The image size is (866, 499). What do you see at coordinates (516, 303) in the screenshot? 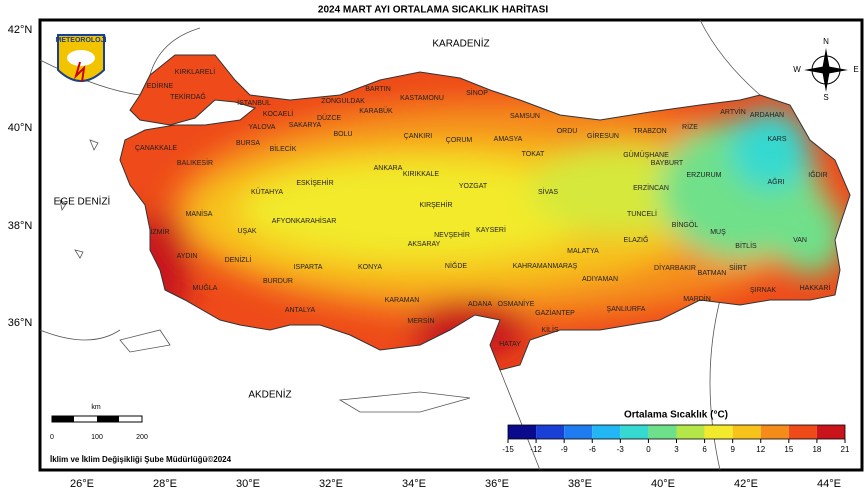
I see `province-label: OSMANİYE` at bounding box center [516, 303].